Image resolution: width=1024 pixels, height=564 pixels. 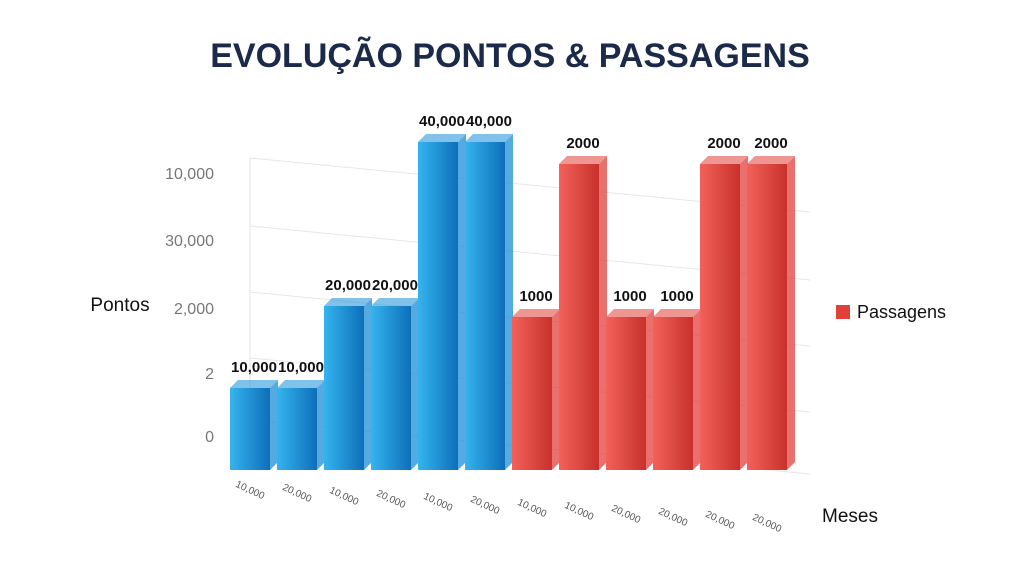 I want to click on y-axis-label: 30,000, so click(x=189, y=241).